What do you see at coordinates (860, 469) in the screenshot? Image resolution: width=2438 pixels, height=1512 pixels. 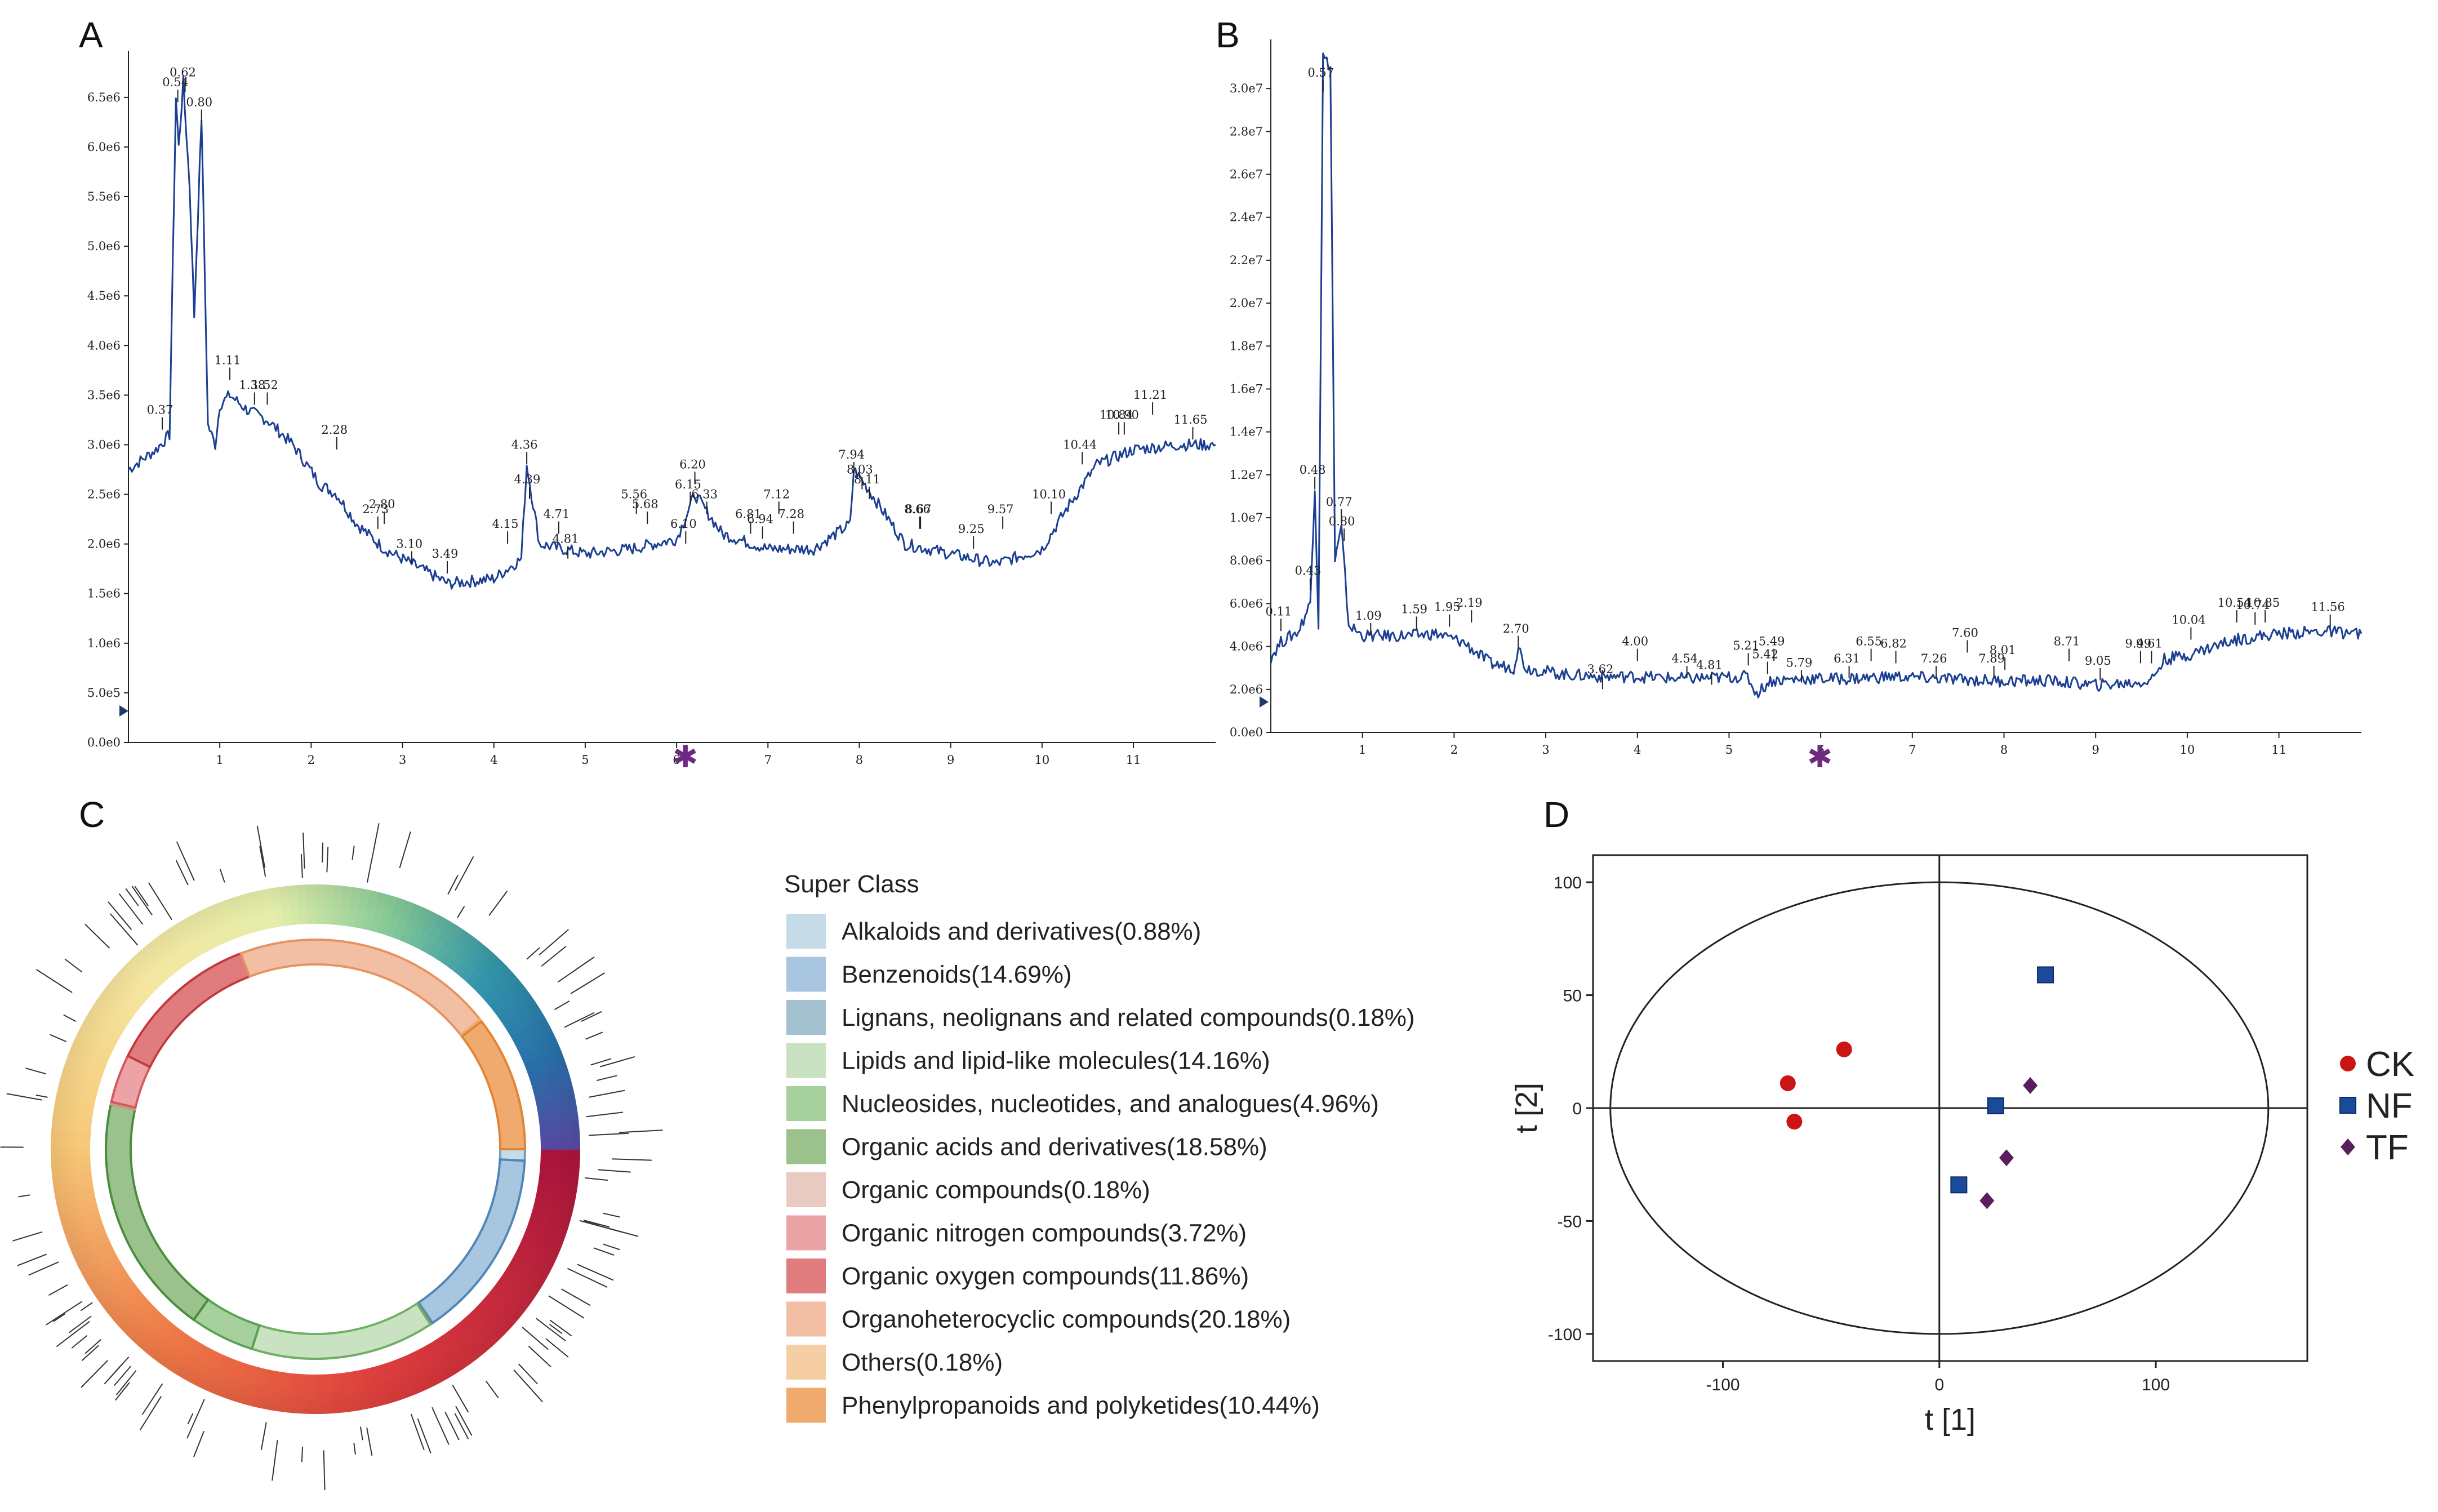 I see `peak-label: 8.03` at bounding box center [860, 469].